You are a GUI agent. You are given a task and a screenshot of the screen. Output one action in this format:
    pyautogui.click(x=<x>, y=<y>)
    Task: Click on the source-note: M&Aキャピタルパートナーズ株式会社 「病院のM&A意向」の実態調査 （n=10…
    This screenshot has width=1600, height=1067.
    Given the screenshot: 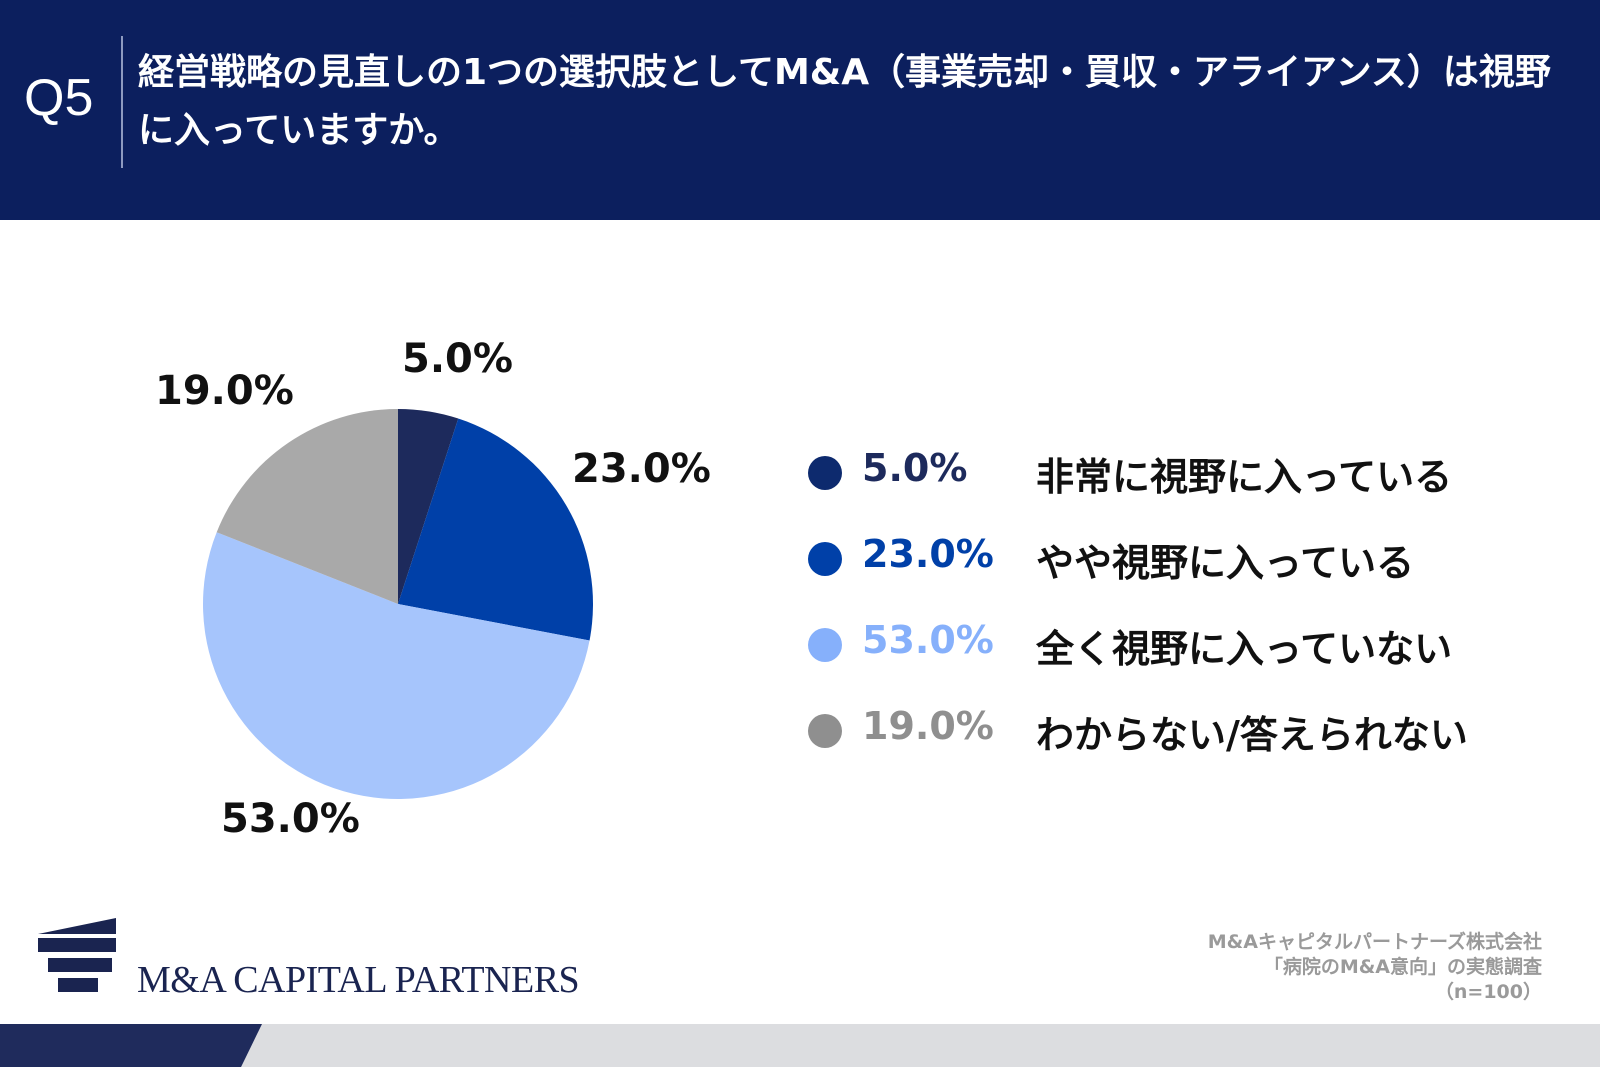 What is the action you would take?
    pyautogui.click(x=1375, y=967)
    